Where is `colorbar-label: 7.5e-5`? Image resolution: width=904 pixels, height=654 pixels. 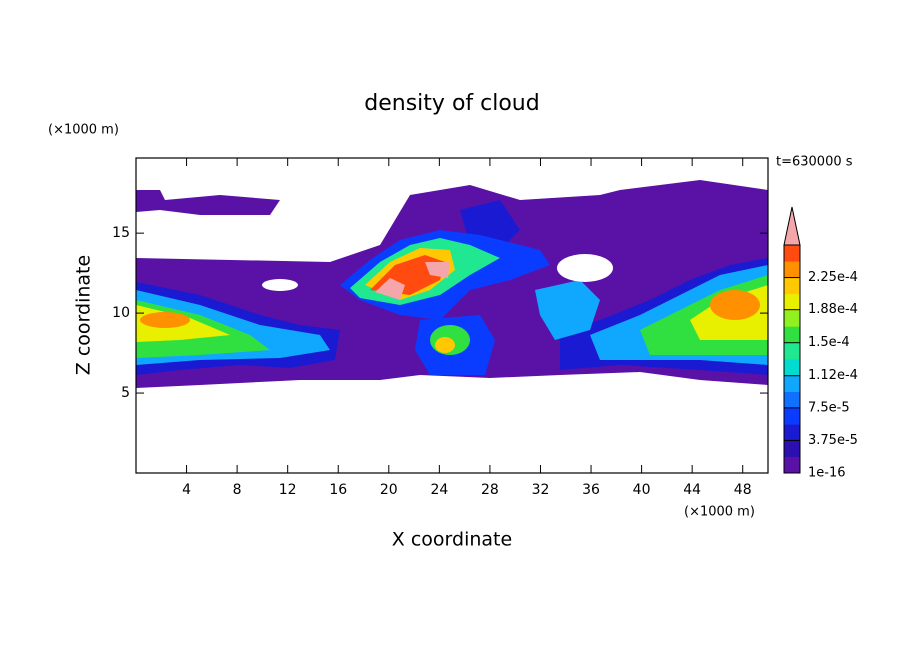 colorbar-label: 7.5e-5 is located at coordinates (829, 407).